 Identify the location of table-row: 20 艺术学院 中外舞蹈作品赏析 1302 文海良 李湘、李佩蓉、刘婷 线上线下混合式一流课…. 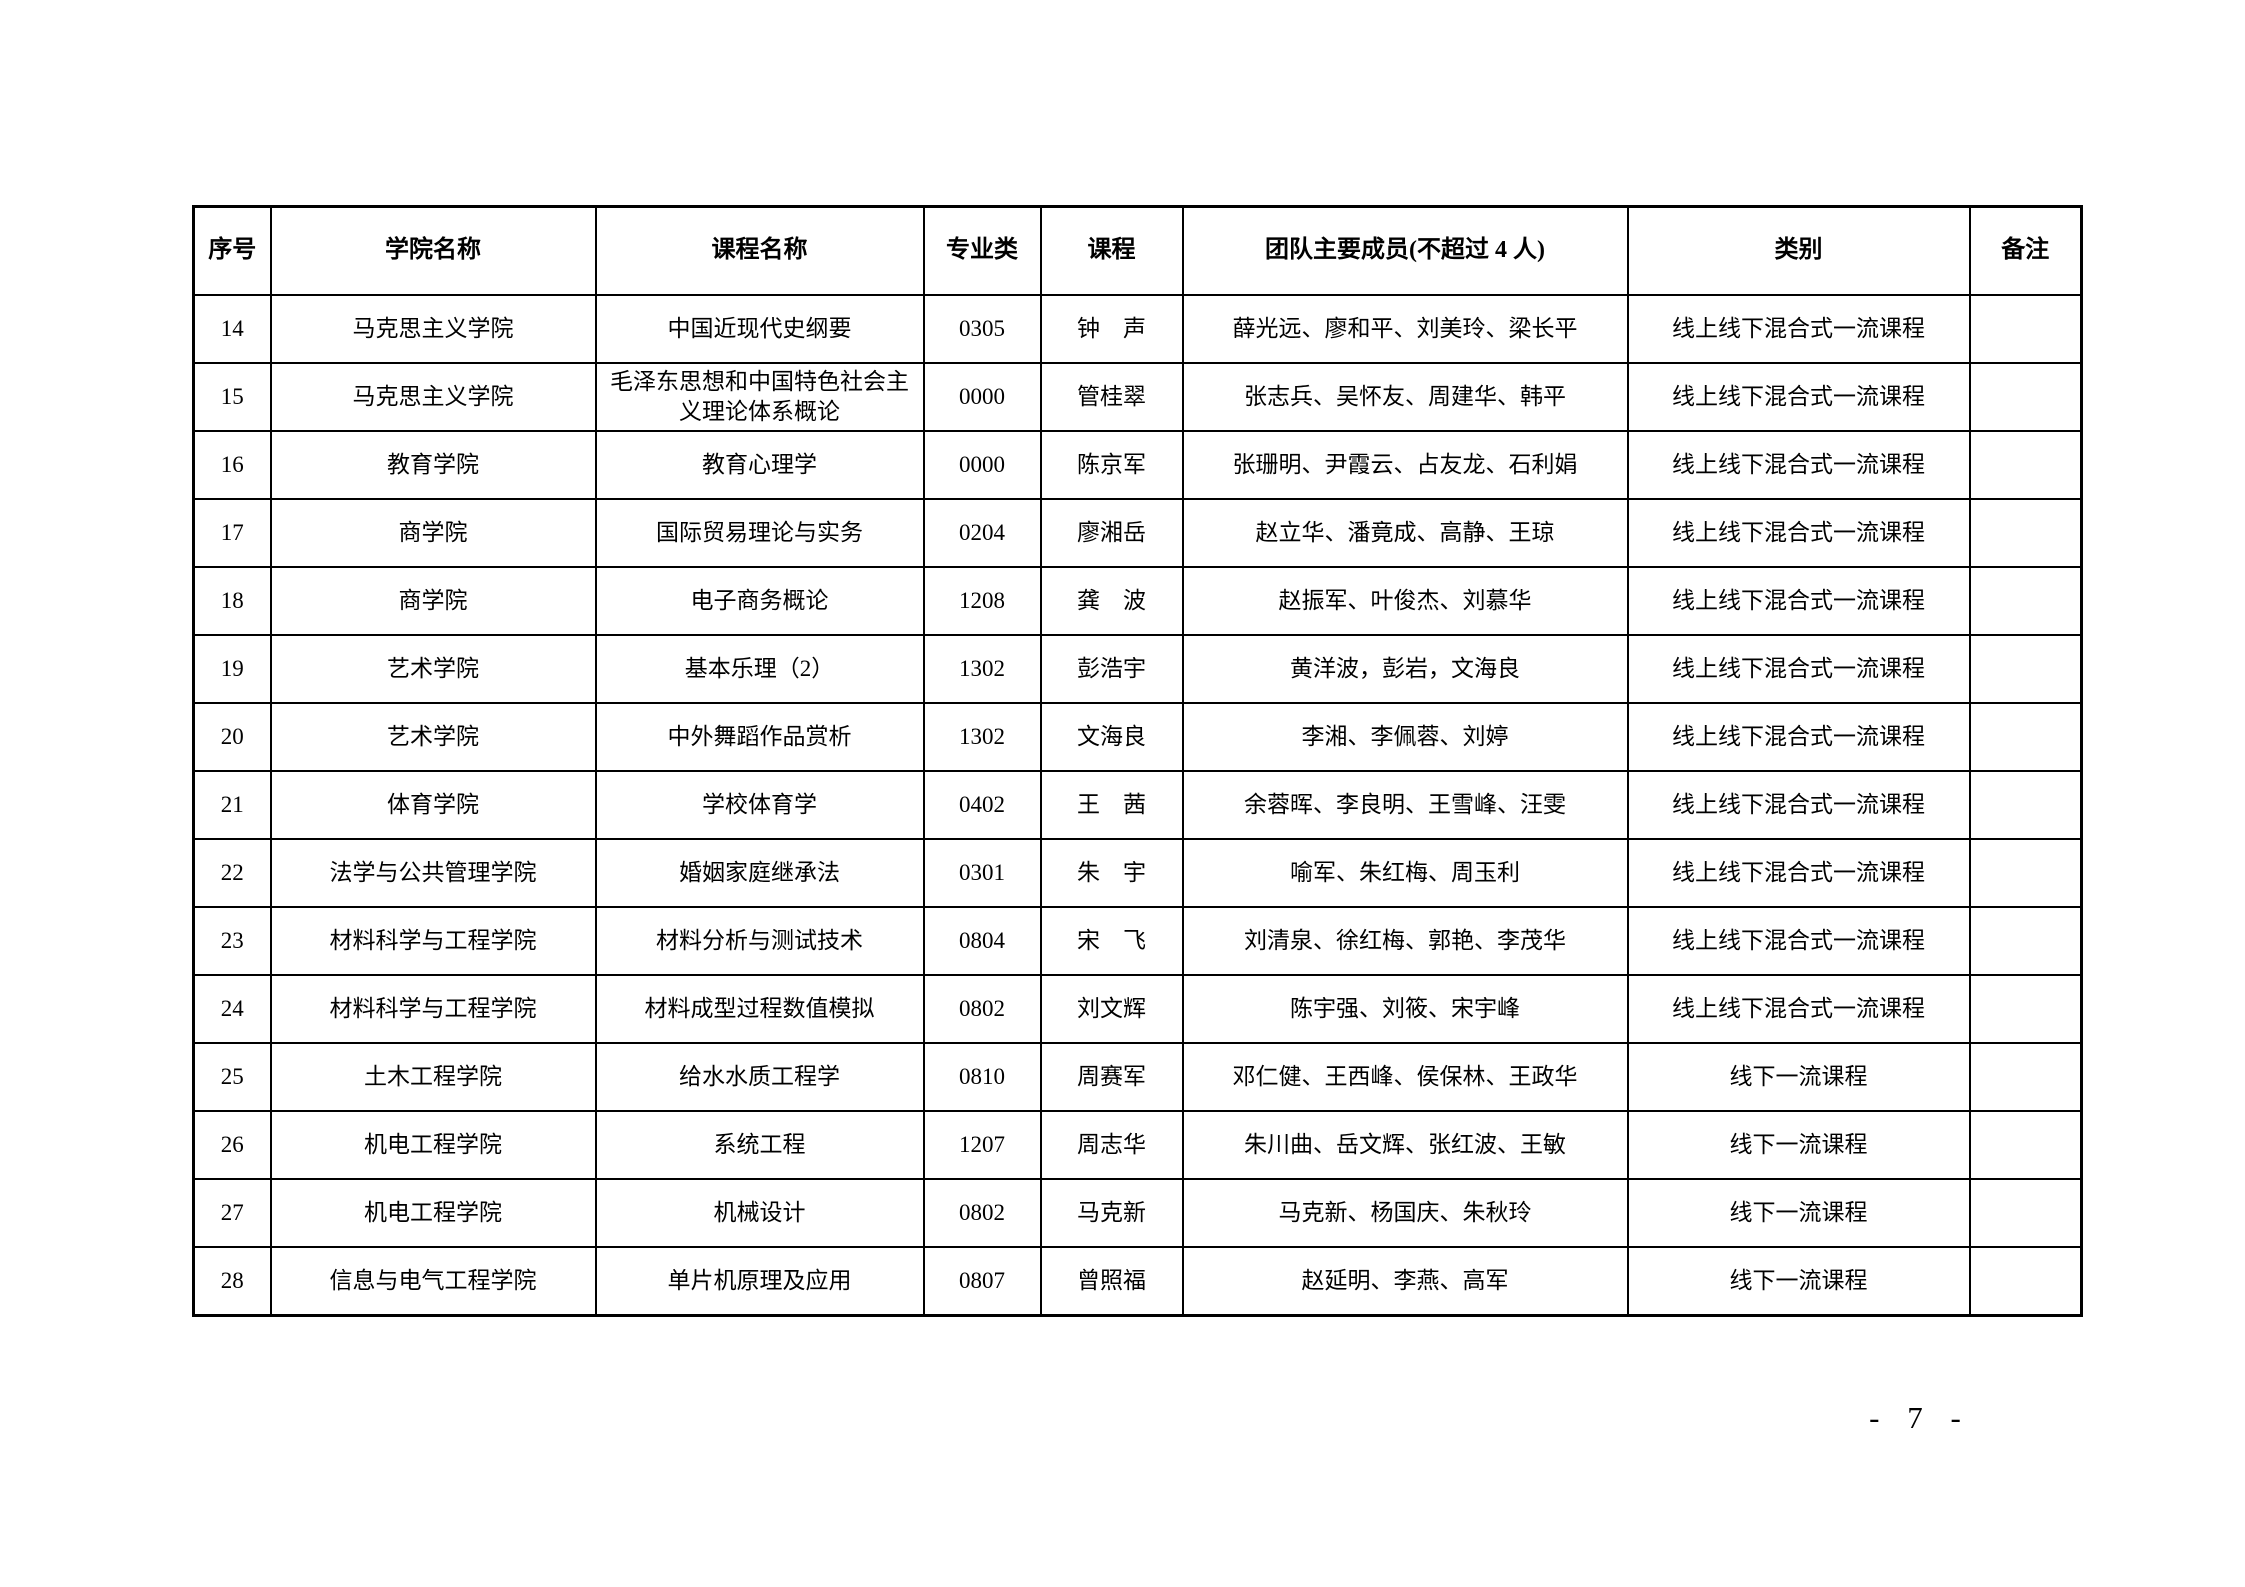
(1137, 737).